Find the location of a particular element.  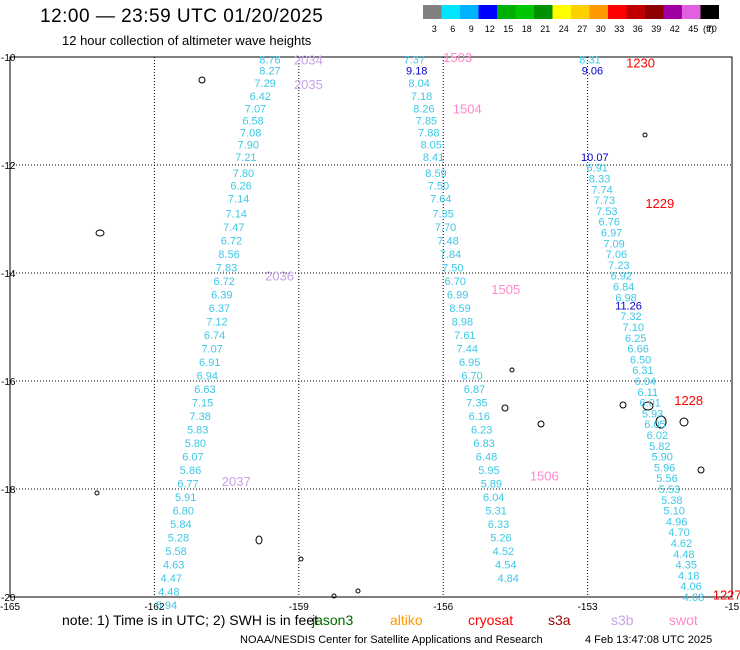

swh-value-s3b: 5.94 is located at coordinates (166, 606).